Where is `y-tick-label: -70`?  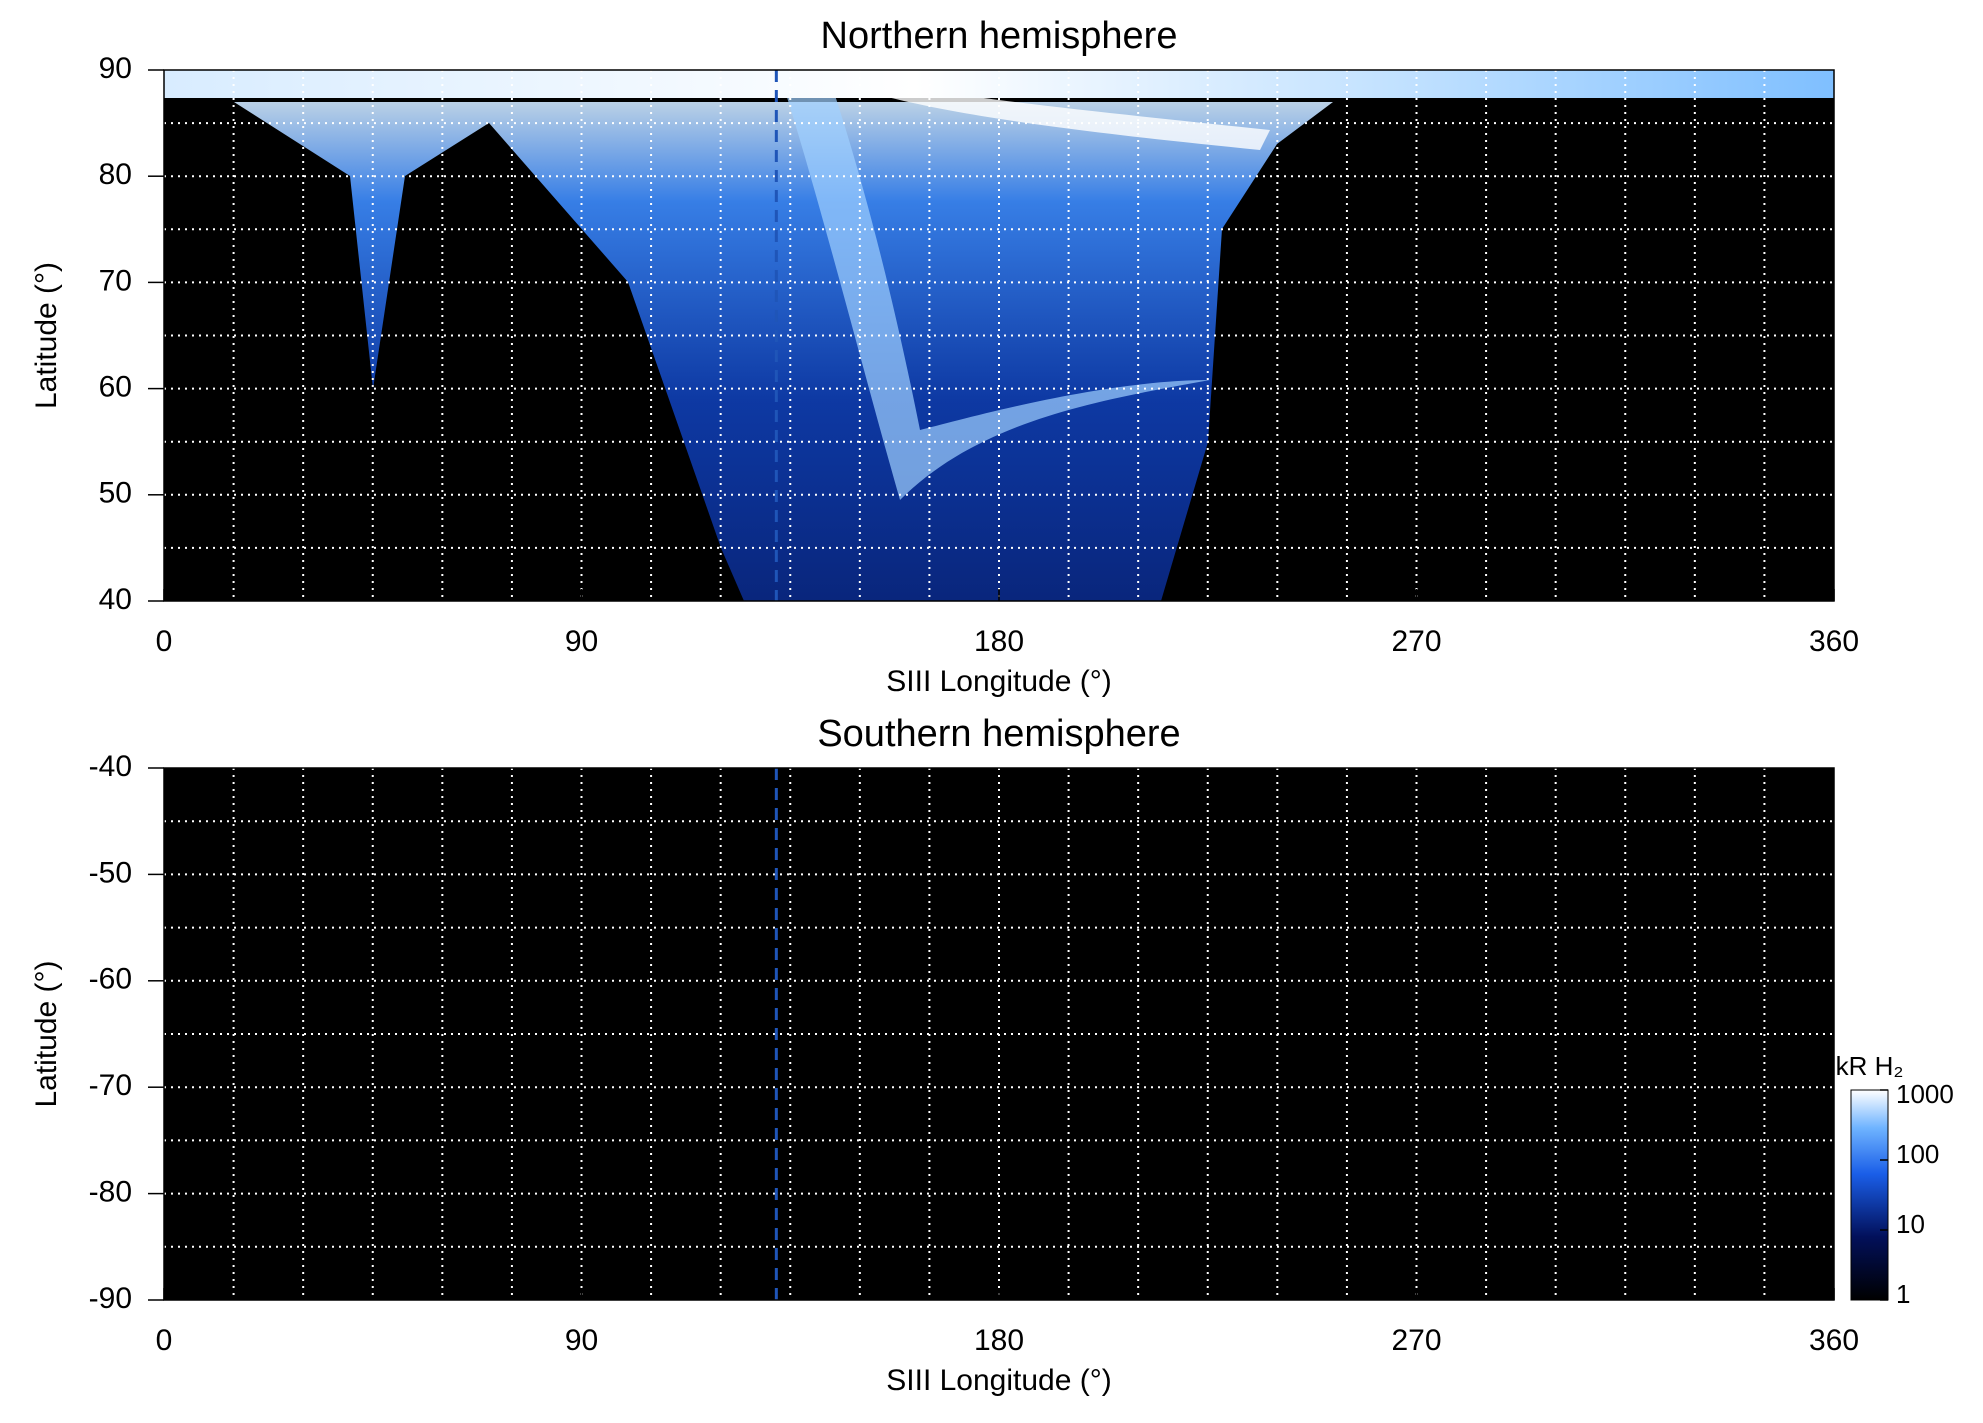
y-tick-label: -70 is located at coordinates (110, 1085).